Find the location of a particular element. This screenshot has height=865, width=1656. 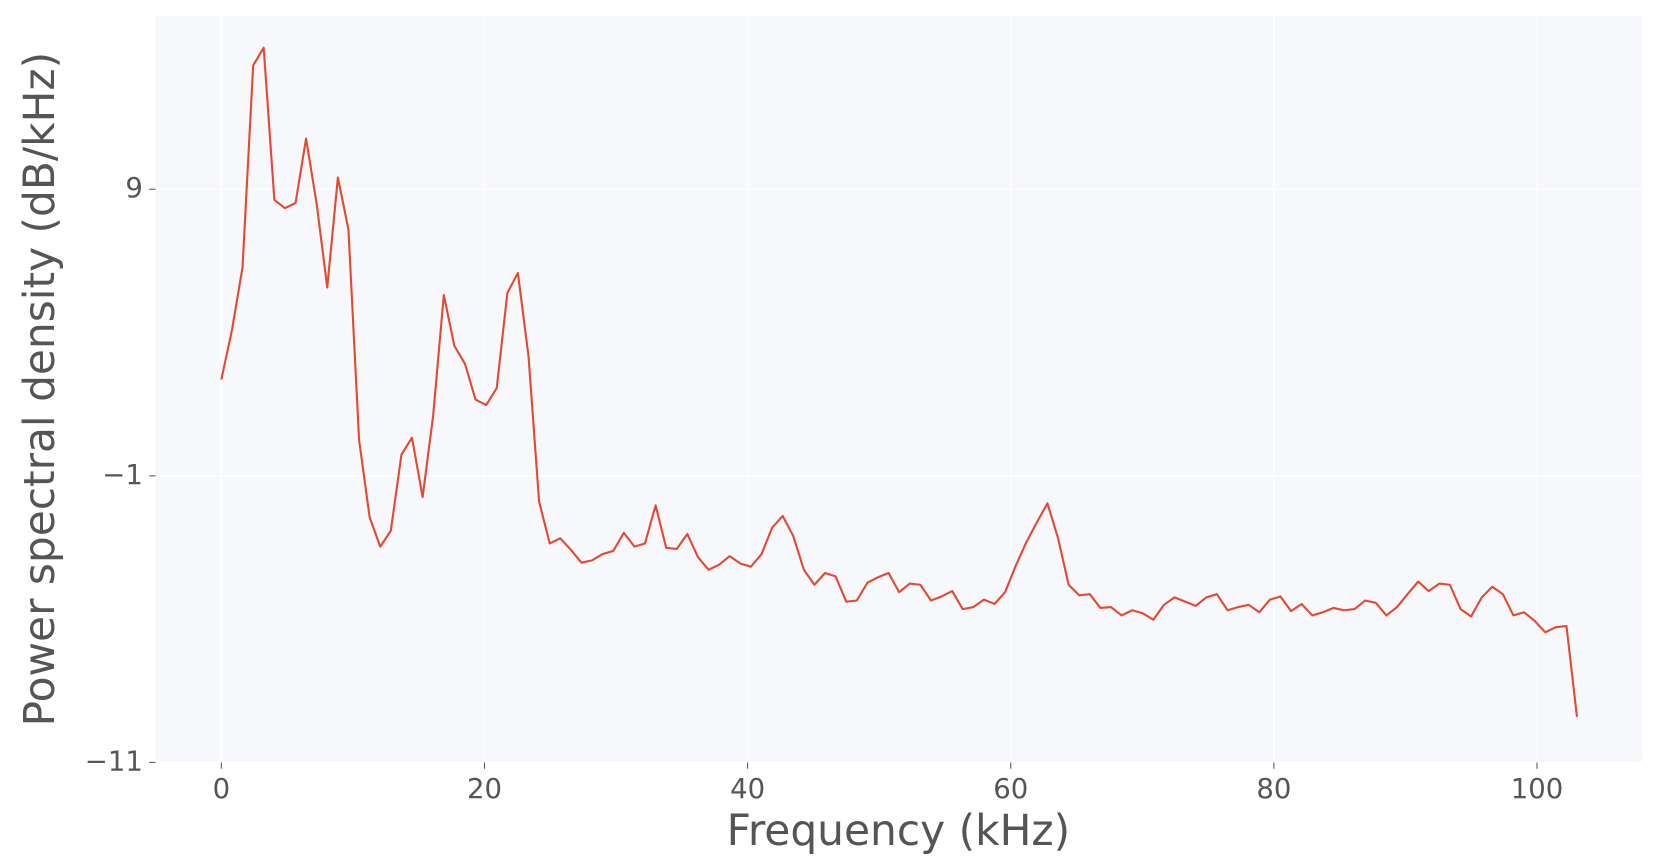

y-tick-label: −1 is located at coordinates (122, 475).